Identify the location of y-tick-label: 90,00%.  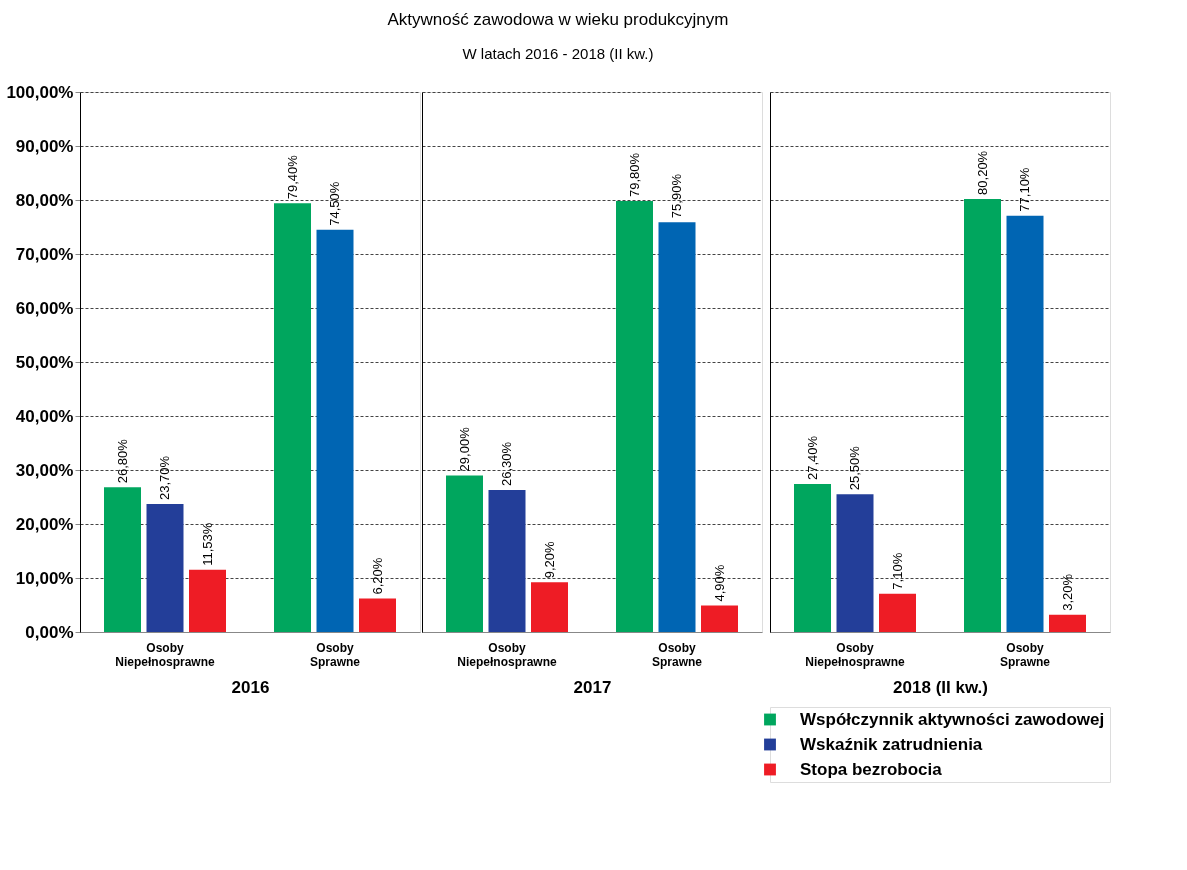
(44, 146).